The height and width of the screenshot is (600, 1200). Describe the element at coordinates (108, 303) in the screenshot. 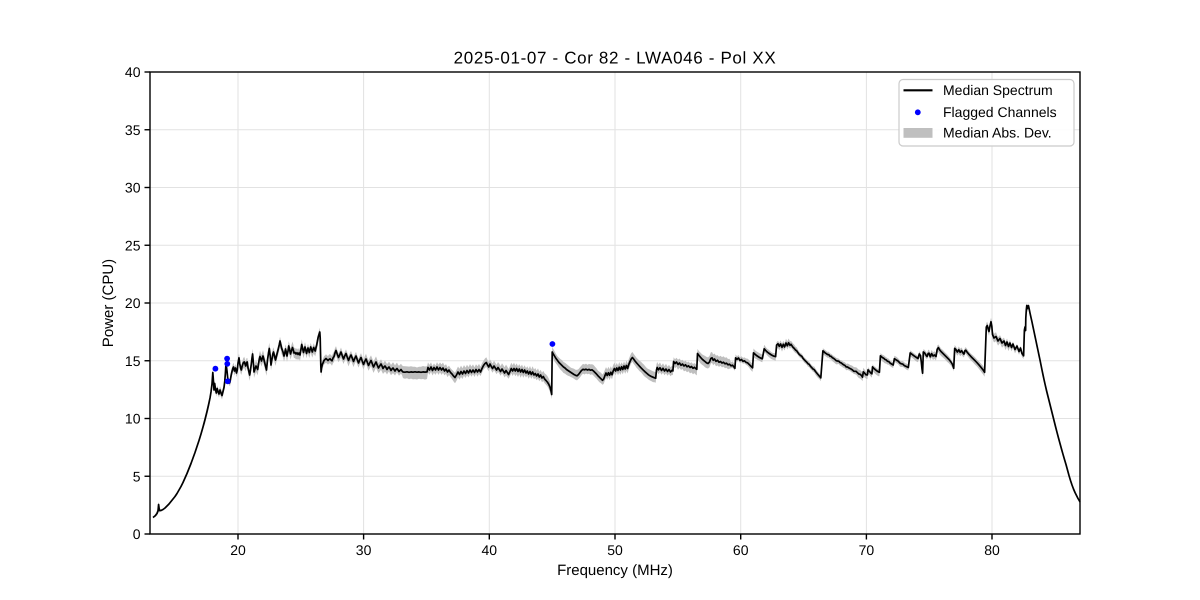

I see `svg-text: Power (CPU)` at that location.